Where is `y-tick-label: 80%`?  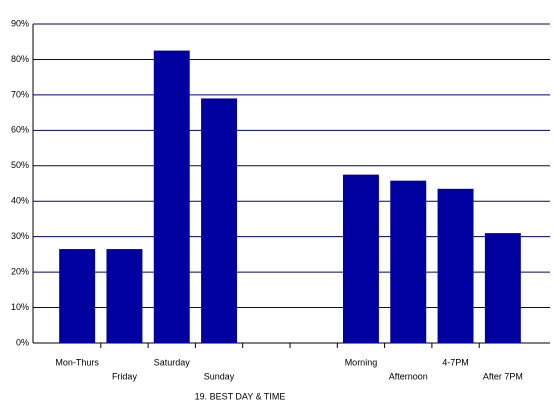 y-tick-label: 80% is located at coordinates (20, 59).